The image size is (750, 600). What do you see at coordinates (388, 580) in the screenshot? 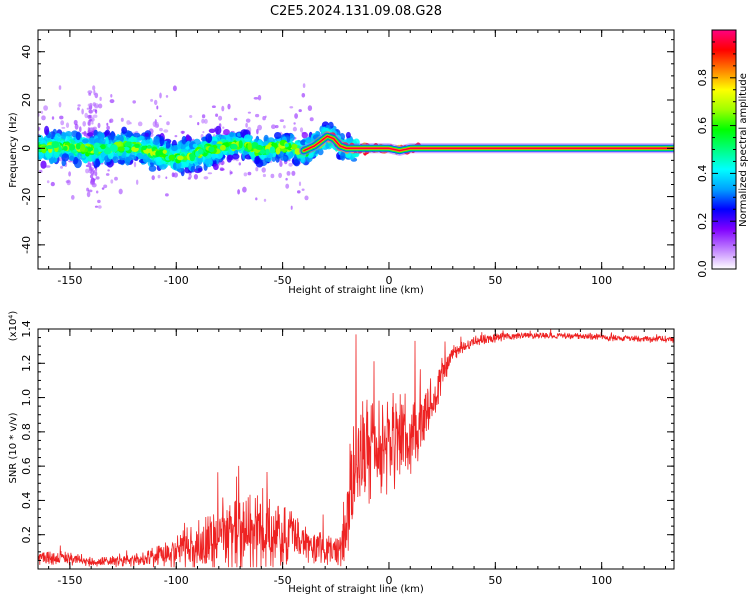
I see `x-tick-label: 0` at bounding box center [388, 580].